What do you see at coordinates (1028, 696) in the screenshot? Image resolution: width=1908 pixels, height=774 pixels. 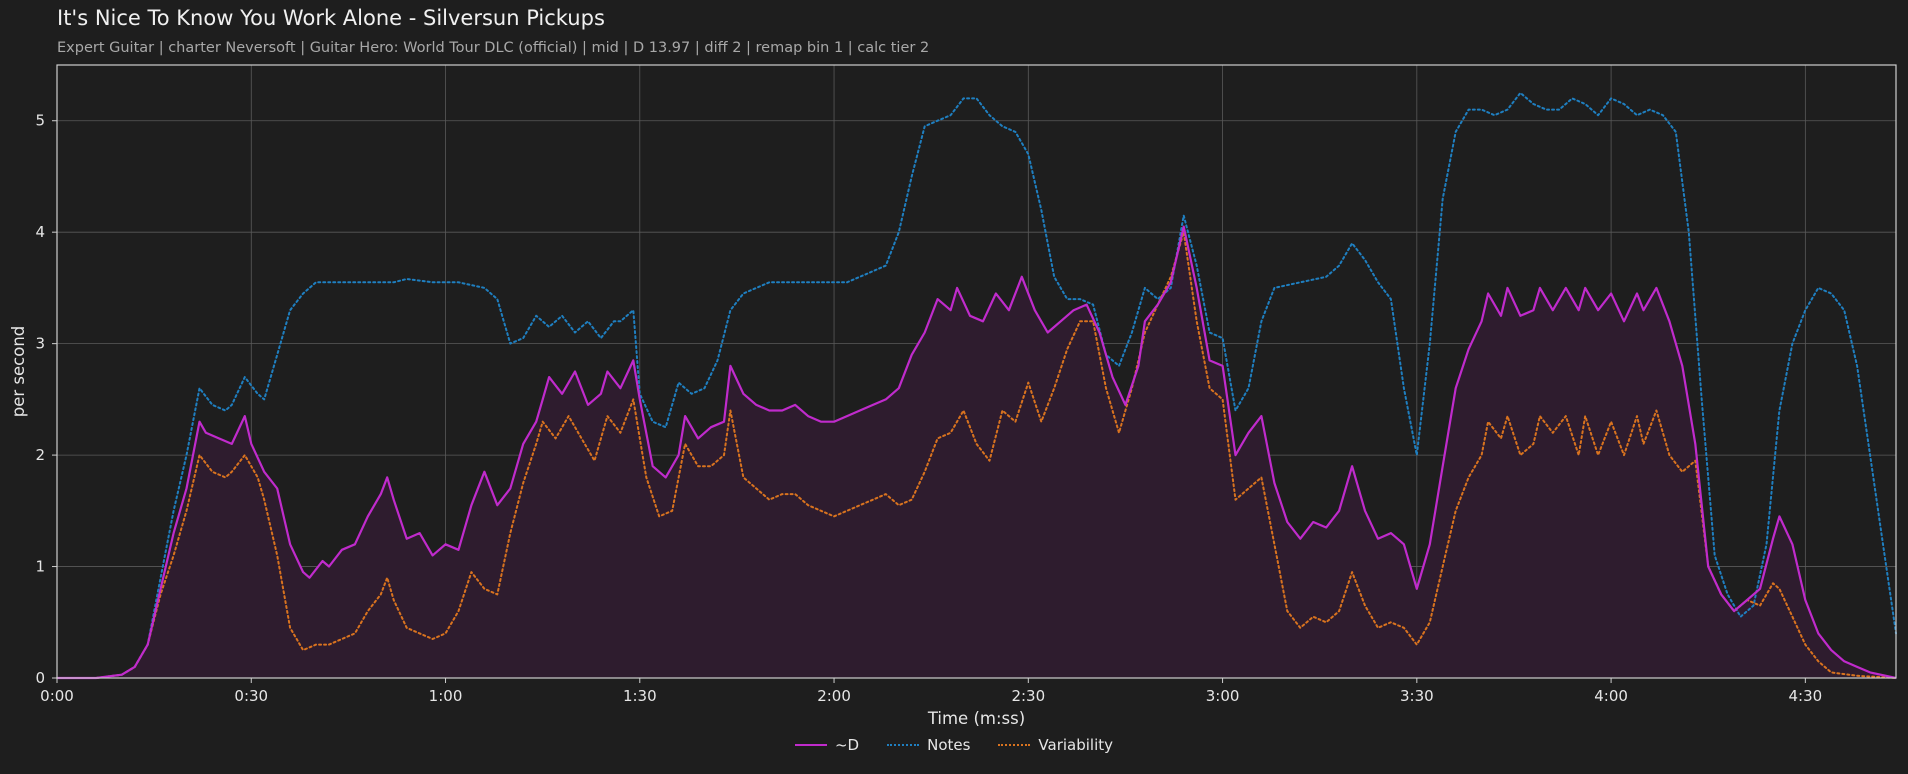 I see `x-tick-label: 2:30` at bounding box center [1028, 696].